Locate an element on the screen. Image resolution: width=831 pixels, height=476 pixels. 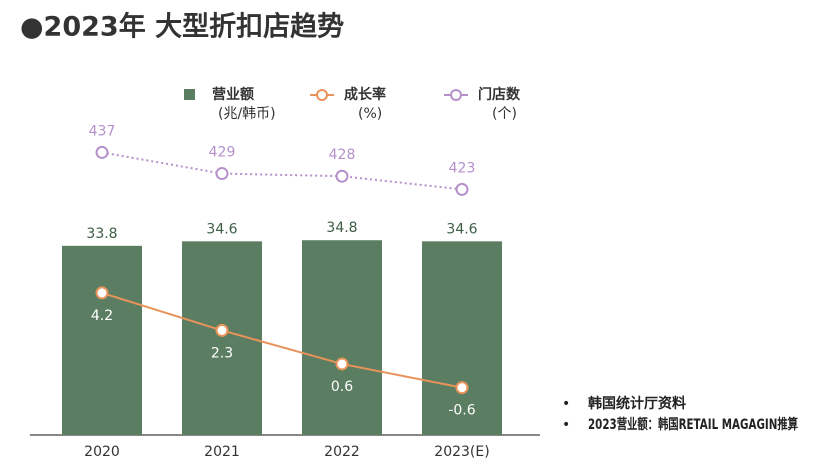
x-tick-label: 2023(E) is located at coordinates (461, 452).